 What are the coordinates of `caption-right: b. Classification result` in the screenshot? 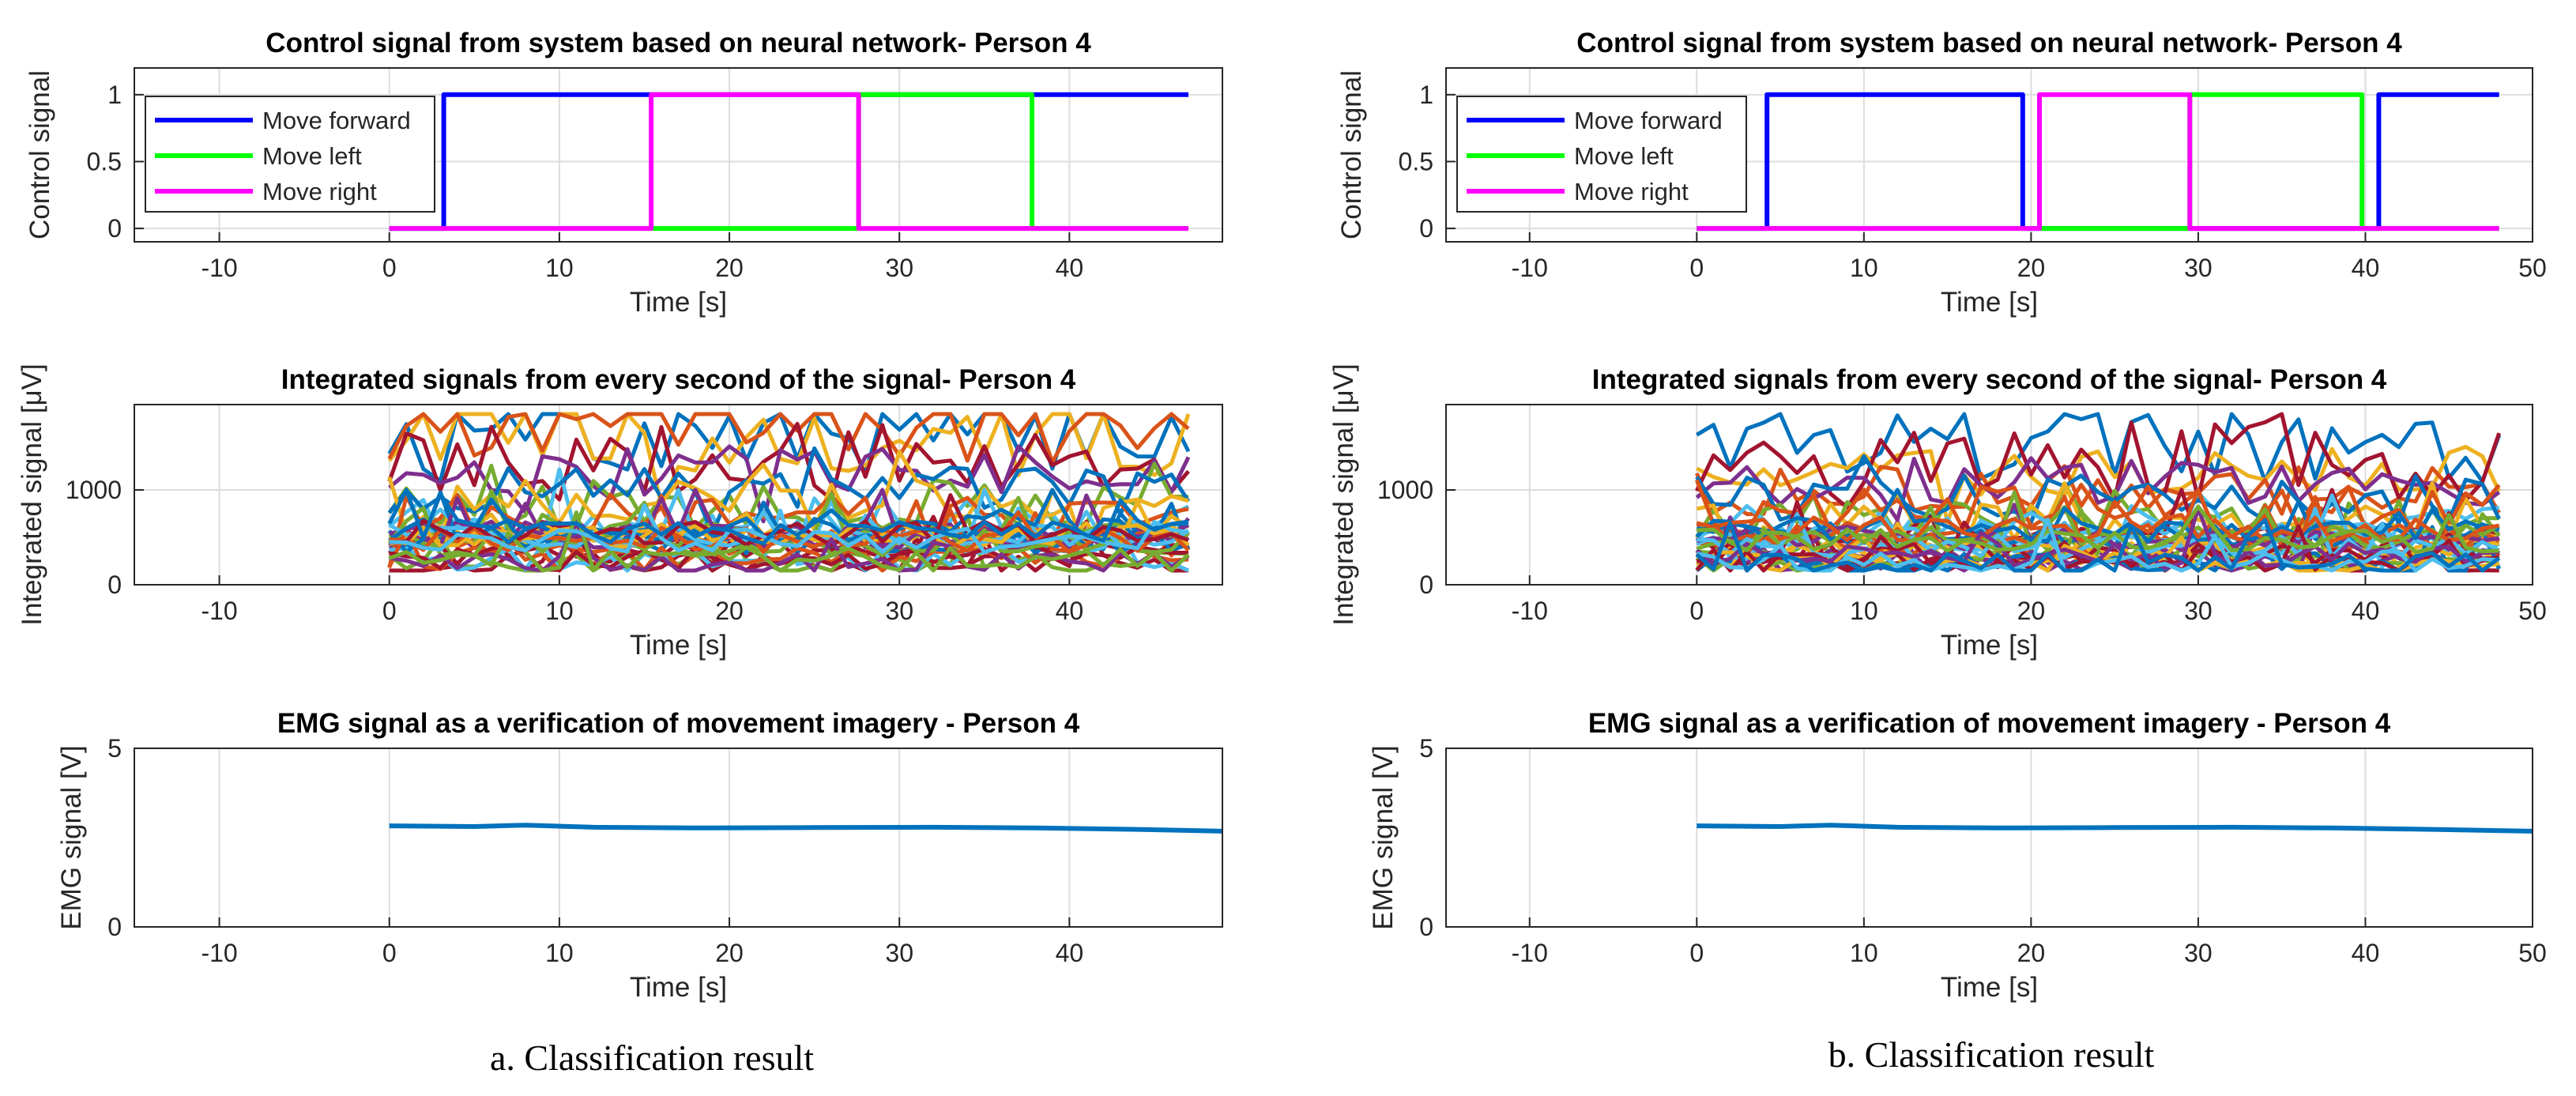 It's located at (1991, 1054).